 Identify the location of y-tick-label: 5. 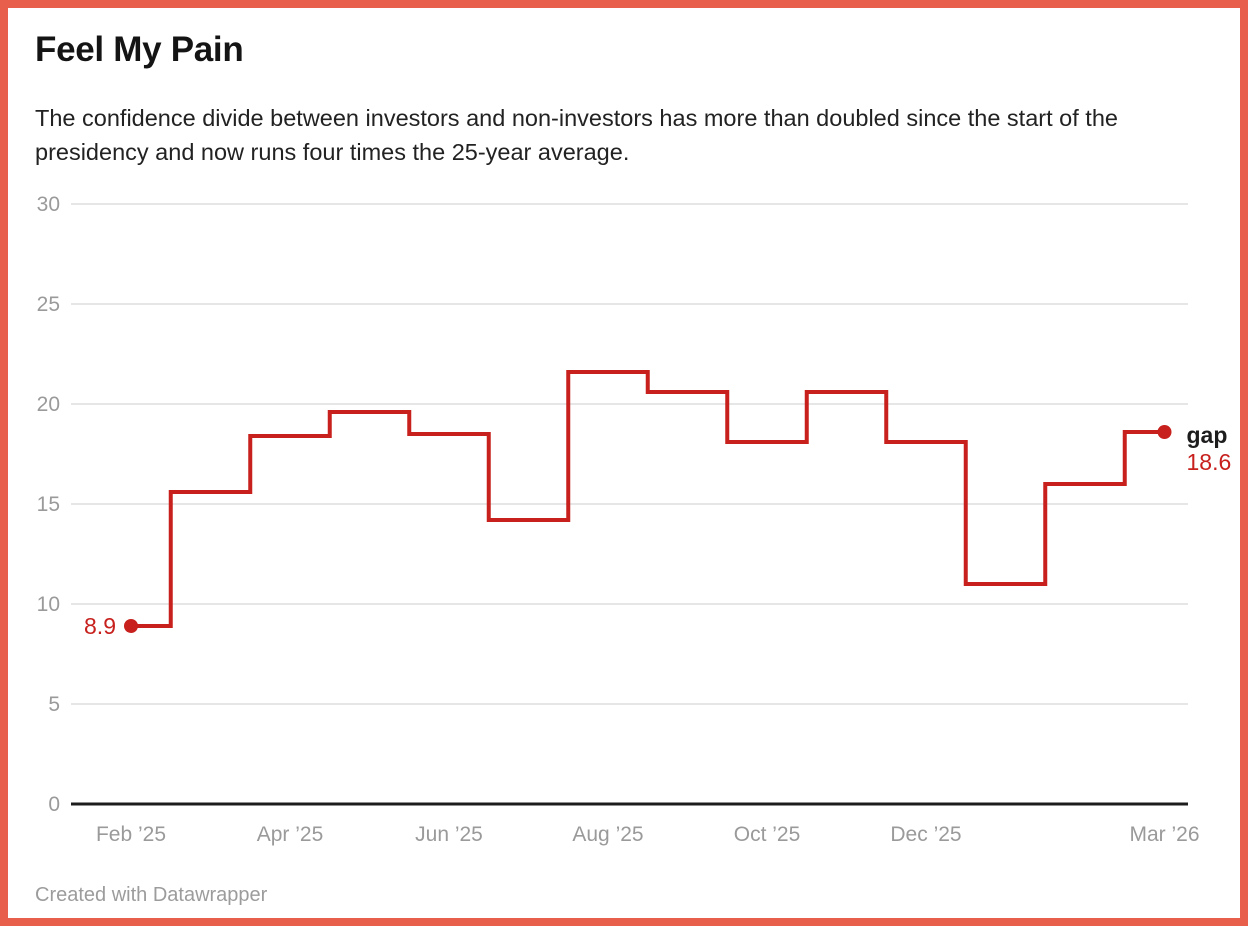
(54, 704).